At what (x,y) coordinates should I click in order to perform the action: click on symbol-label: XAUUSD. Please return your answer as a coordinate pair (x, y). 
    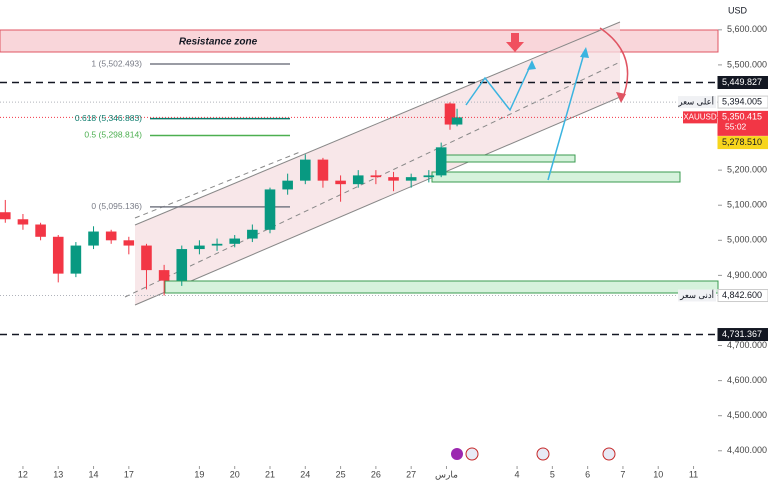
    Looking at the image, I should click on (700, 116).